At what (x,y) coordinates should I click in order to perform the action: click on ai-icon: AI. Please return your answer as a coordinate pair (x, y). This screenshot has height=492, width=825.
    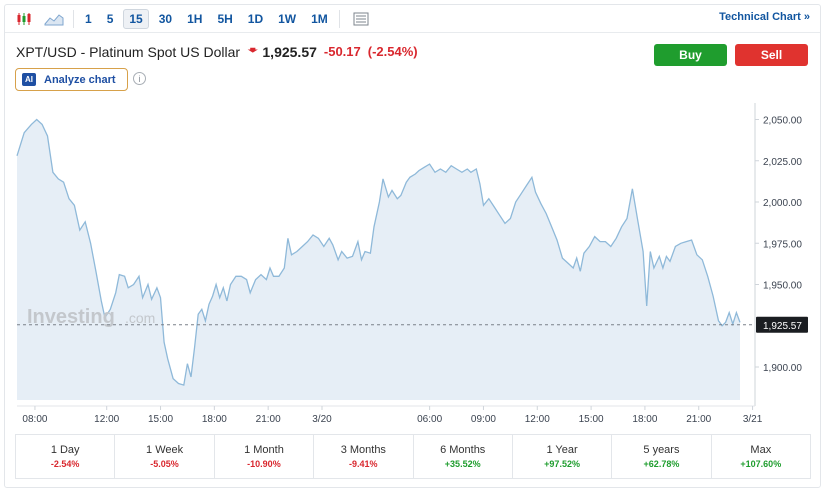
    Looking at the image, I should click on (29, 79).